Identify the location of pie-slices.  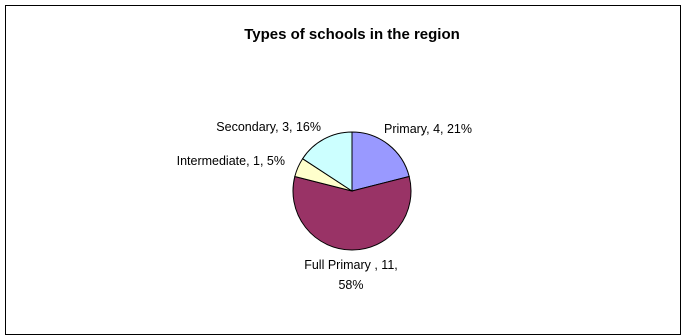
(352, 191).